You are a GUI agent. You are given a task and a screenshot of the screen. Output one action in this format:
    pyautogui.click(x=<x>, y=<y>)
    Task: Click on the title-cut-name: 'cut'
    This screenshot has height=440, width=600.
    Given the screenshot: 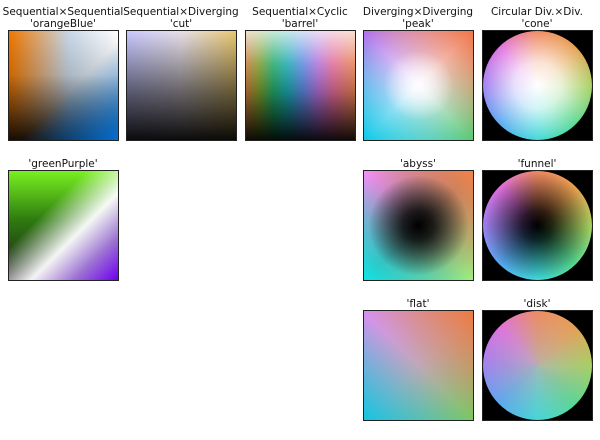 What is the action you would take?
    pyautogui.click(x=181, y=24)
    